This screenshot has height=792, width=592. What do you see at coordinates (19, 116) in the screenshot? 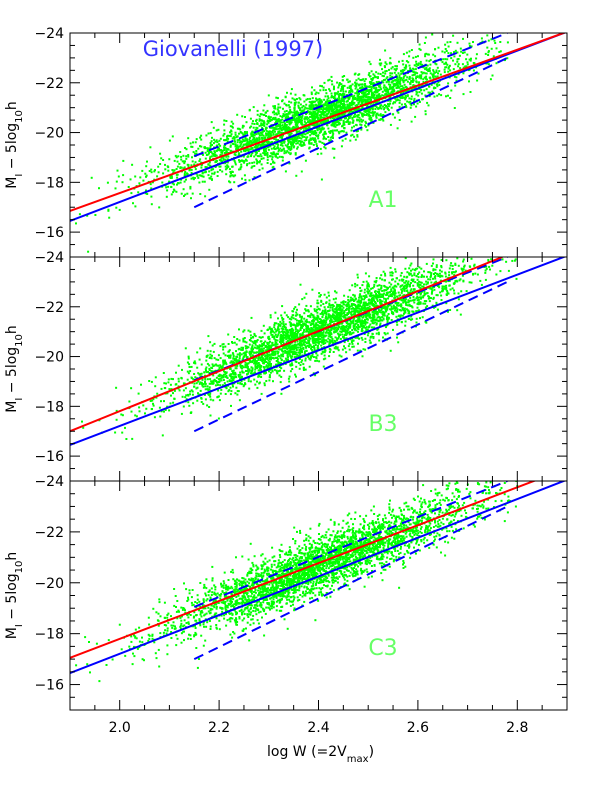
I see `y-label-sub2: 10` at bounding box center [19, 116].